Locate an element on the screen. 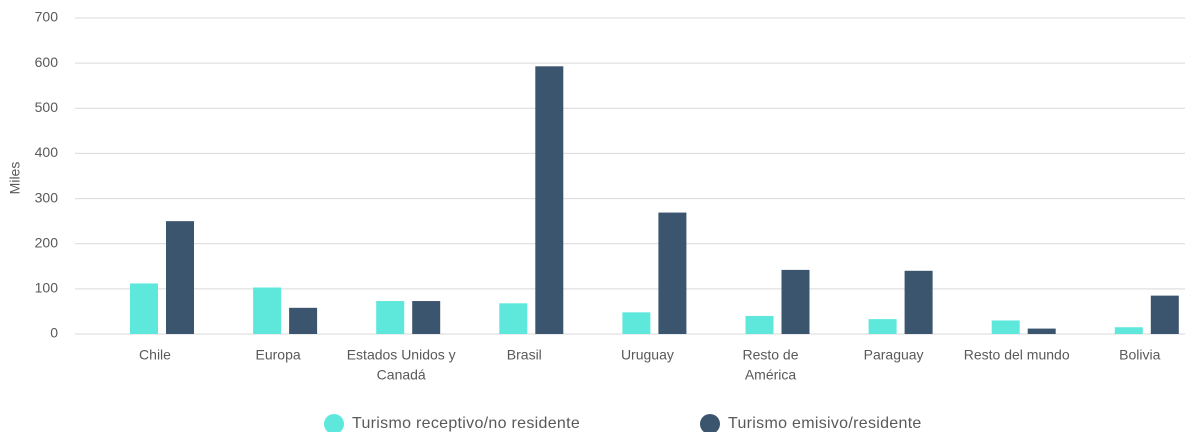 This screenshot has height=432, width=1196. x-tick-label: Estados Unidos y is located at coordinates (401, 355).